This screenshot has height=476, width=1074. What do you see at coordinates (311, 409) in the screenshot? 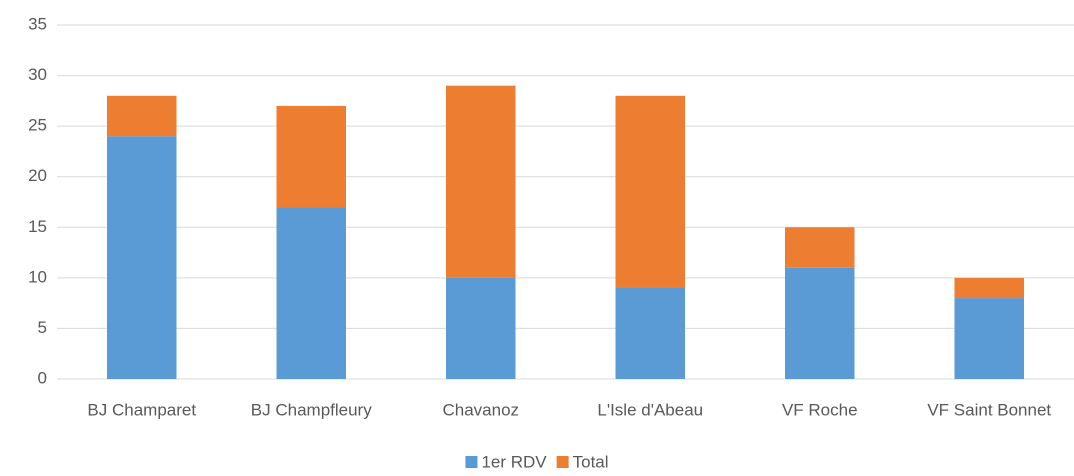
I see `x-tick-label: BJ Champfleury` at bounding box center [311, 409].